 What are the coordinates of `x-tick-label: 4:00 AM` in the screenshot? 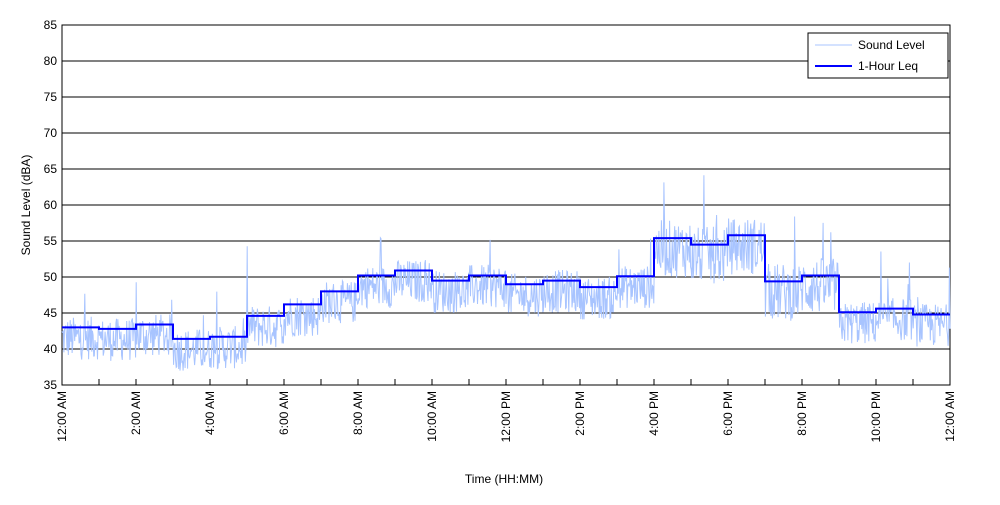 It's located at (210, 413).